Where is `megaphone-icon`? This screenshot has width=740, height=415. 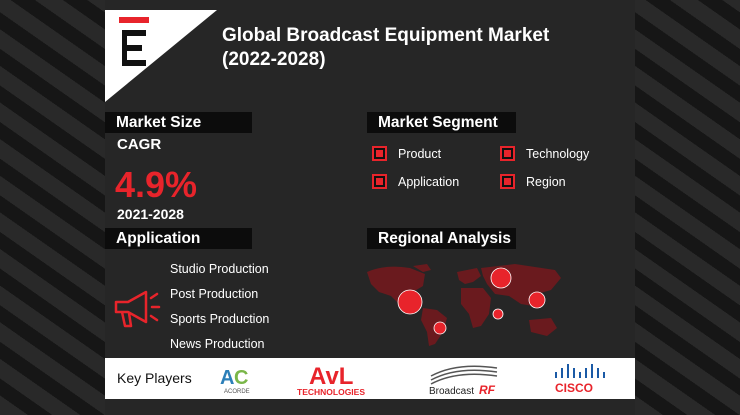
megaphone-icon is located at coordinates (137, 309).